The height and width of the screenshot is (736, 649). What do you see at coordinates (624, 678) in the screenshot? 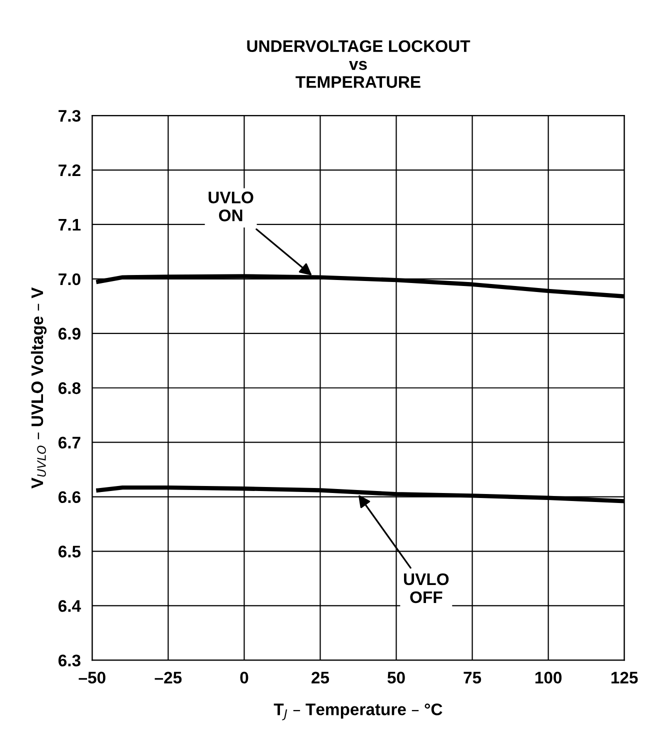
I see `x-tick-label: 125` at bounding box center [624, 678].